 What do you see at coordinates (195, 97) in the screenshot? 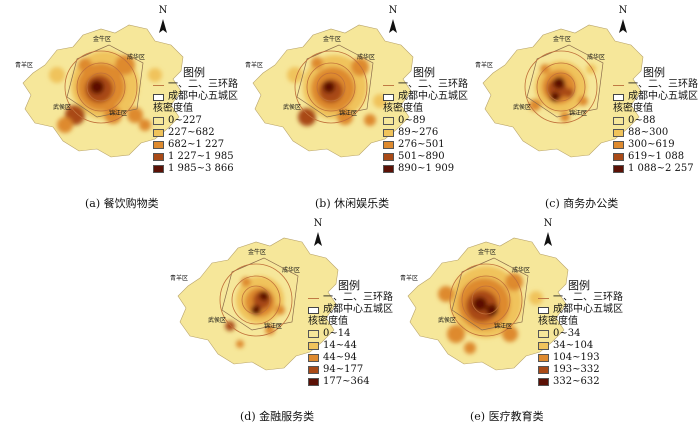
I see `legend-district-box: 成都中心五城区` at bounding box center [195, 97].